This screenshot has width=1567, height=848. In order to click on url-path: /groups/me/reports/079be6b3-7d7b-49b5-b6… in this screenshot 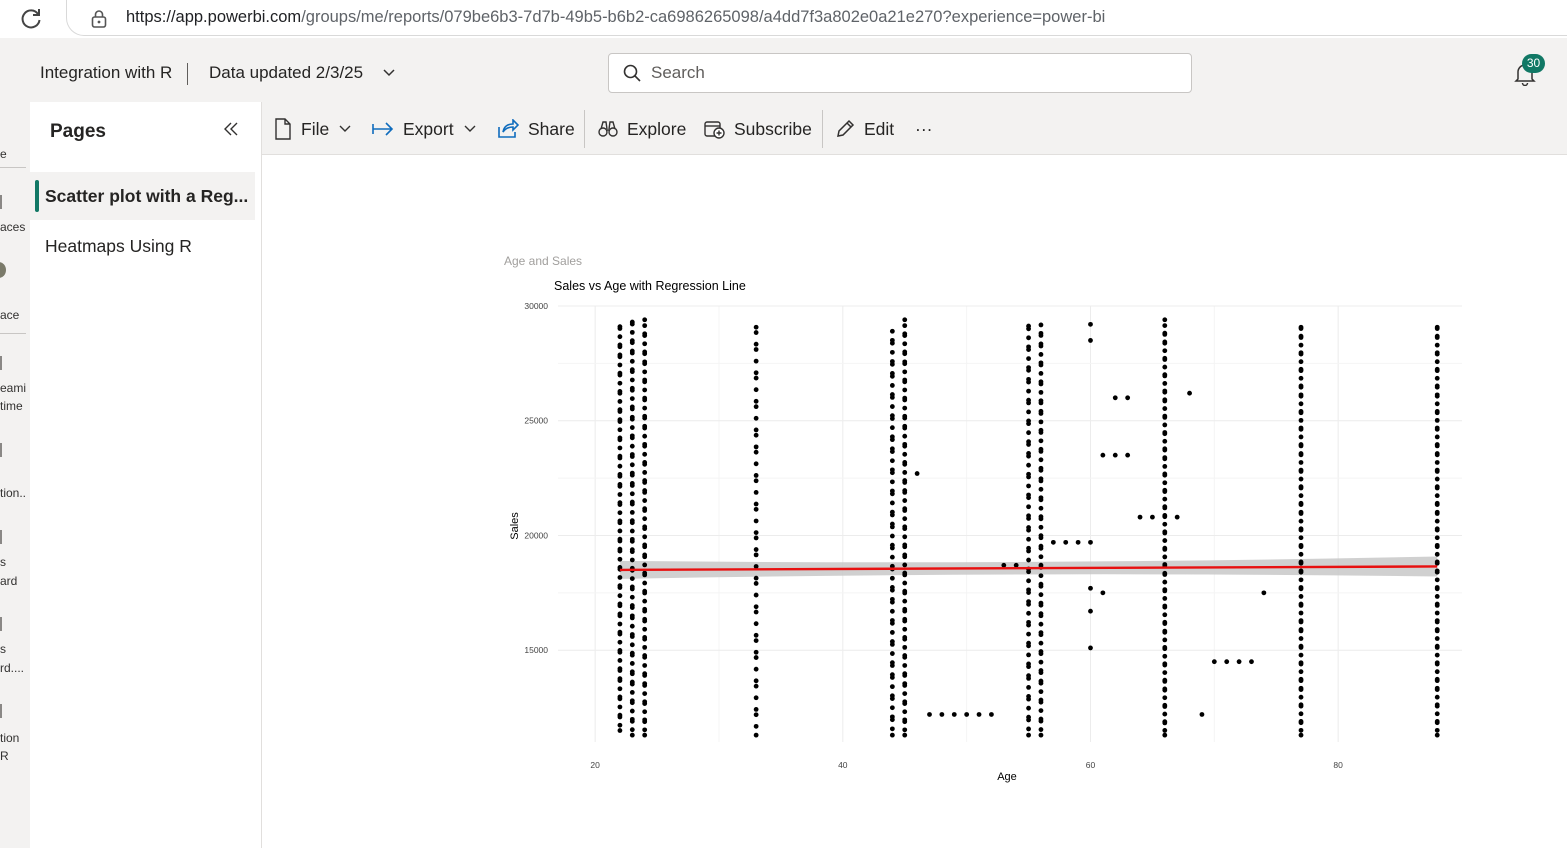, I will do `click(703, 17)`.